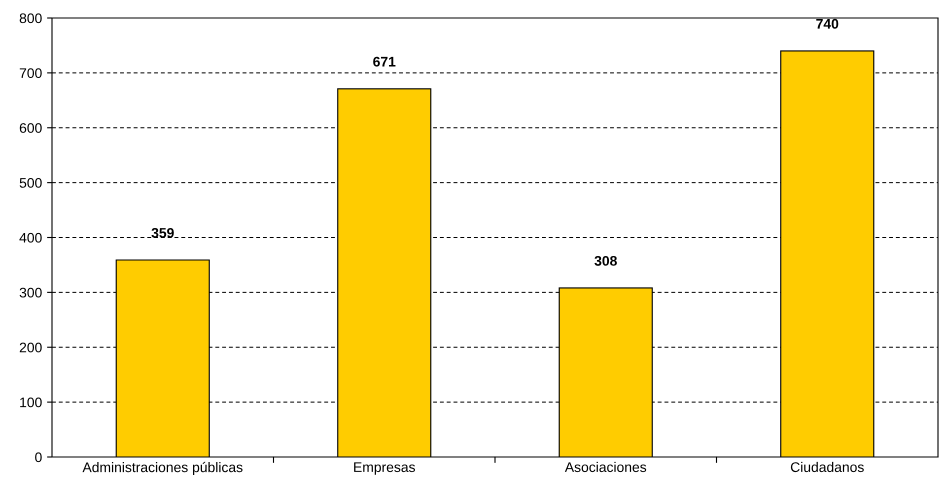 The image size is (943, 489). Describe the element at coordinates (162, 468) in the screenshot. I see `x-tick-label: Administraciones públicas` at that location.